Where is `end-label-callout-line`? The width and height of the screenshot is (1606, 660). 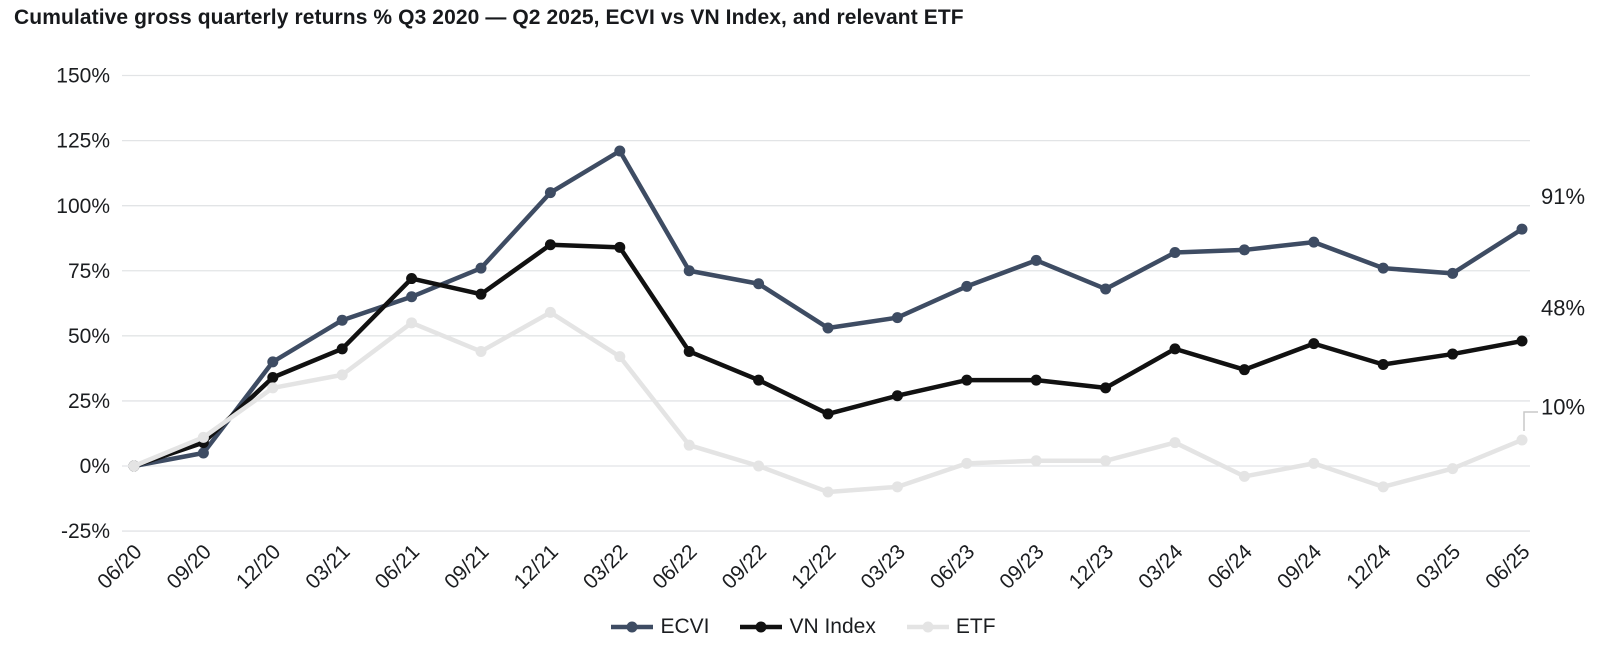
end-label-callout-line is located at coordinates (1530, 421).